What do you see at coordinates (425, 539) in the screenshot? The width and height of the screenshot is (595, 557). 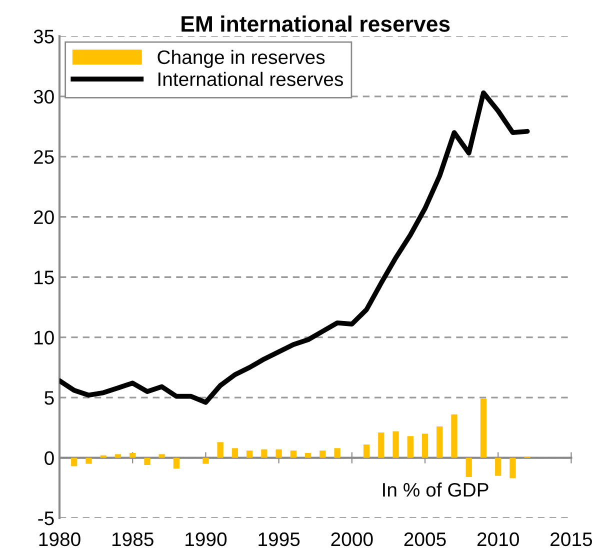 I see `x-tick-label: 2005` at bounding box center [425, 539].